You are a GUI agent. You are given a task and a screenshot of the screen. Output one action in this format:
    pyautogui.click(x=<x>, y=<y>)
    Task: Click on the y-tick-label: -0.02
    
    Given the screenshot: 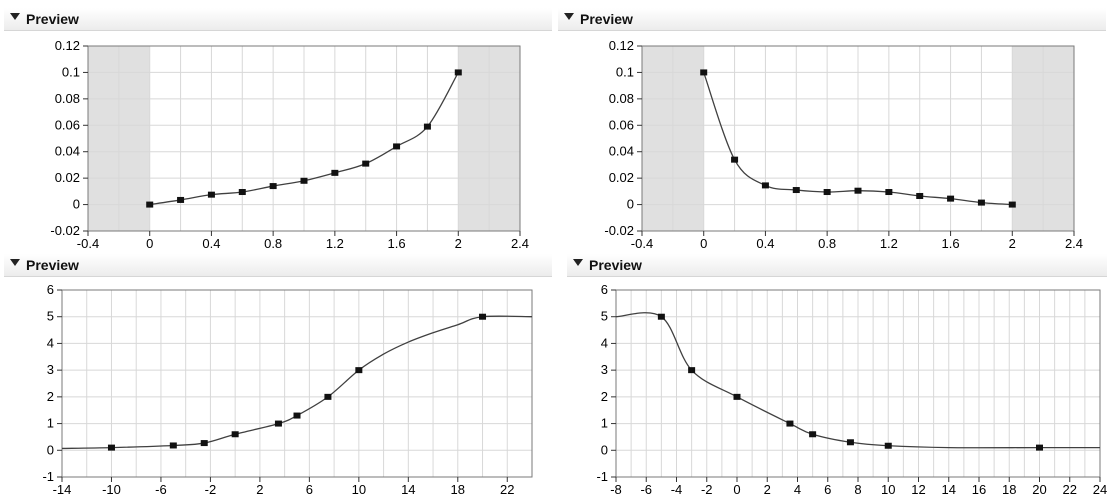 What is the action you would take?
    pyautogui.click(x=619, y=230)
    